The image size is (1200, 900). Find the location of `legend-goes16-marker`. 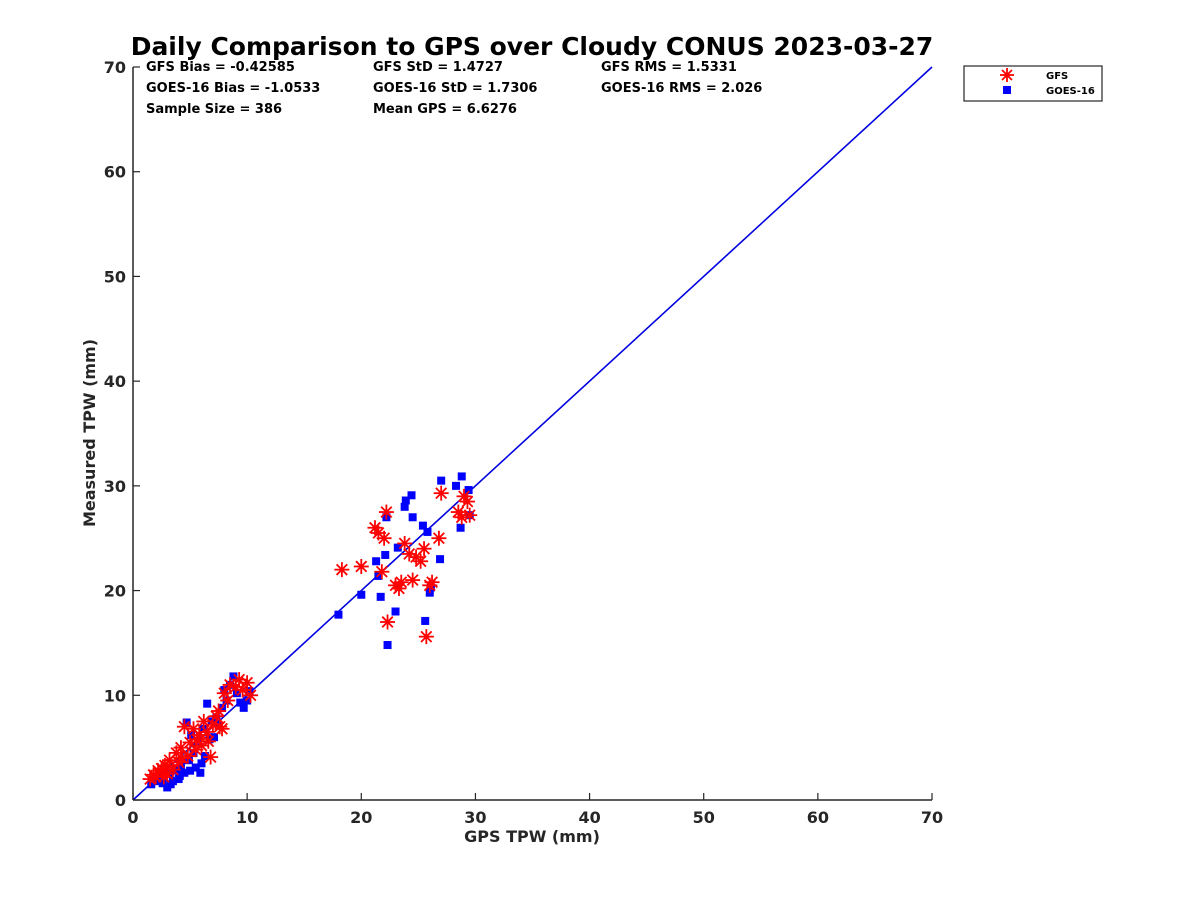

legend-goes16-marker is located at coordinates (1007, 90).